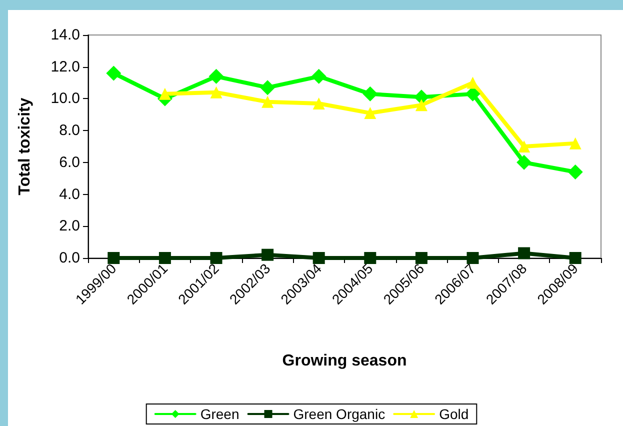 Image resolution: width=623 pixels, height=426 pixels. What do you see at coordinates (220, 414) in the screenshot?
I see `legend-label: Green` at bounding box center [220, 414].